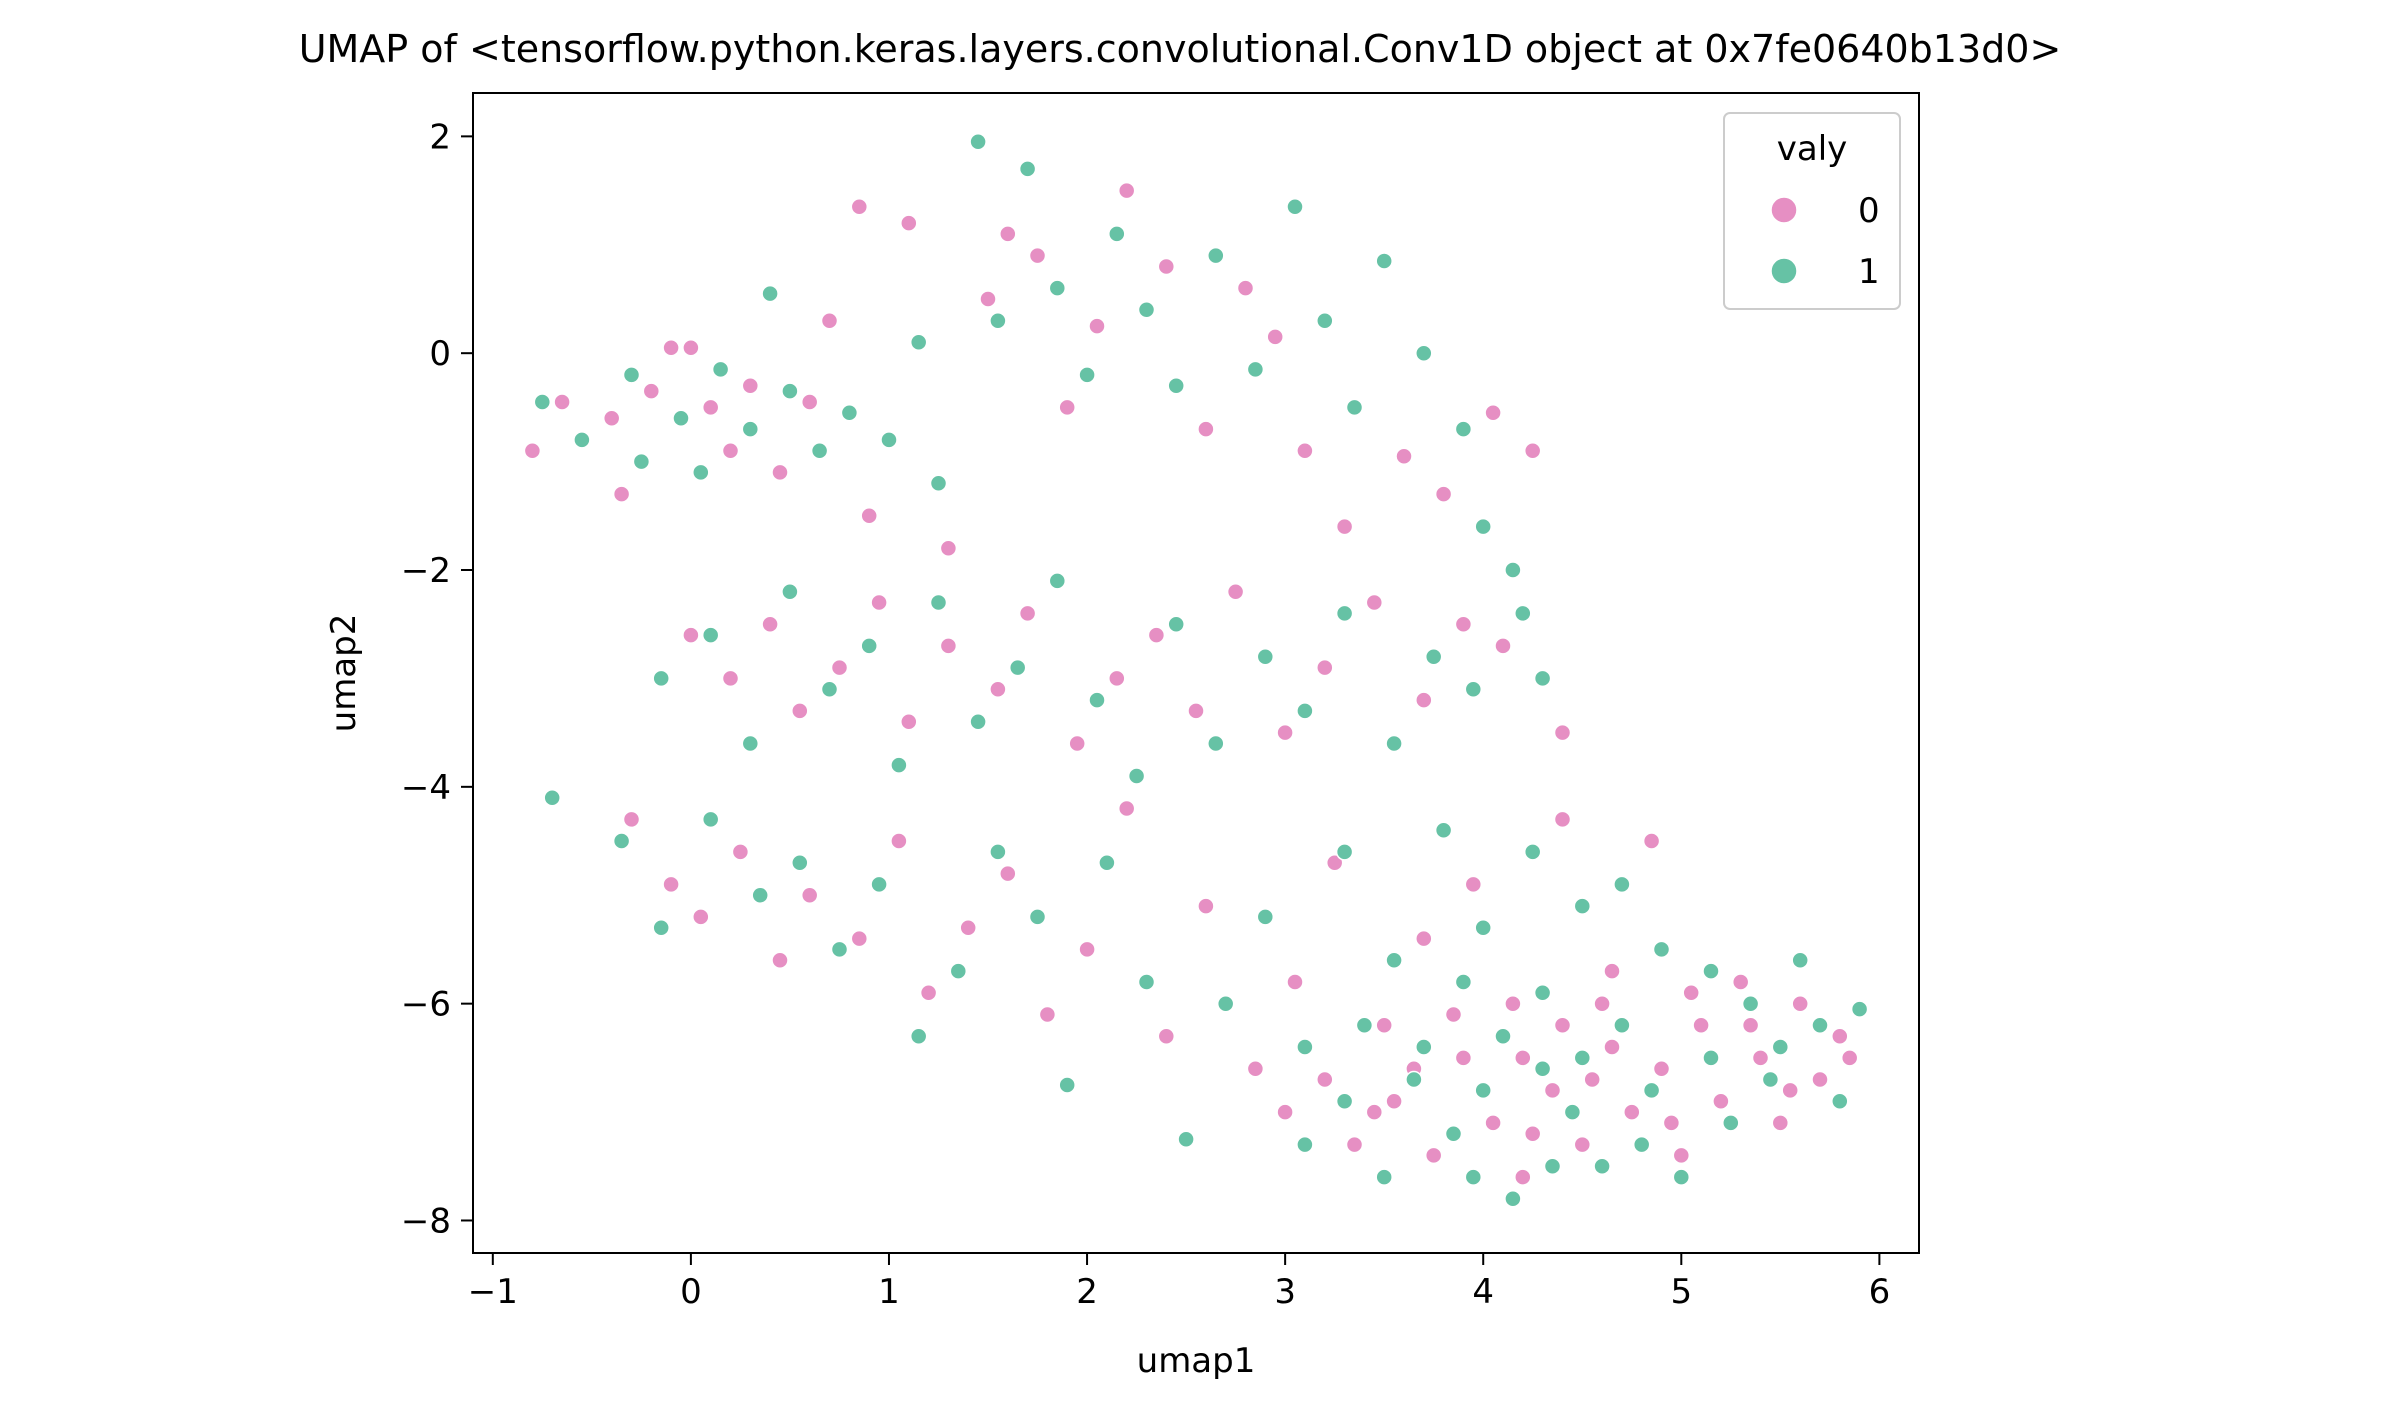  What do you see at coordinates (426, 1221) in the screenshot?
I see `y-tick-label: −8` at bounding box center [426, 1221].